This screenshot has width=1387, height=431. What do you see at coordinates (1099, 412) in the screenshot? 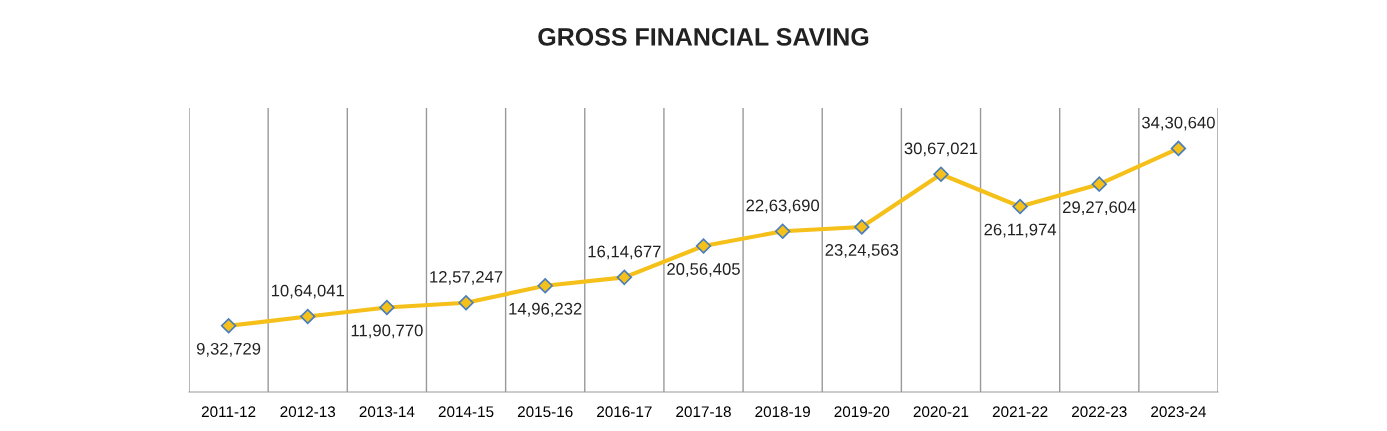
I see `x-tick-label: 2022-23` at bounding box center [1099, 412].